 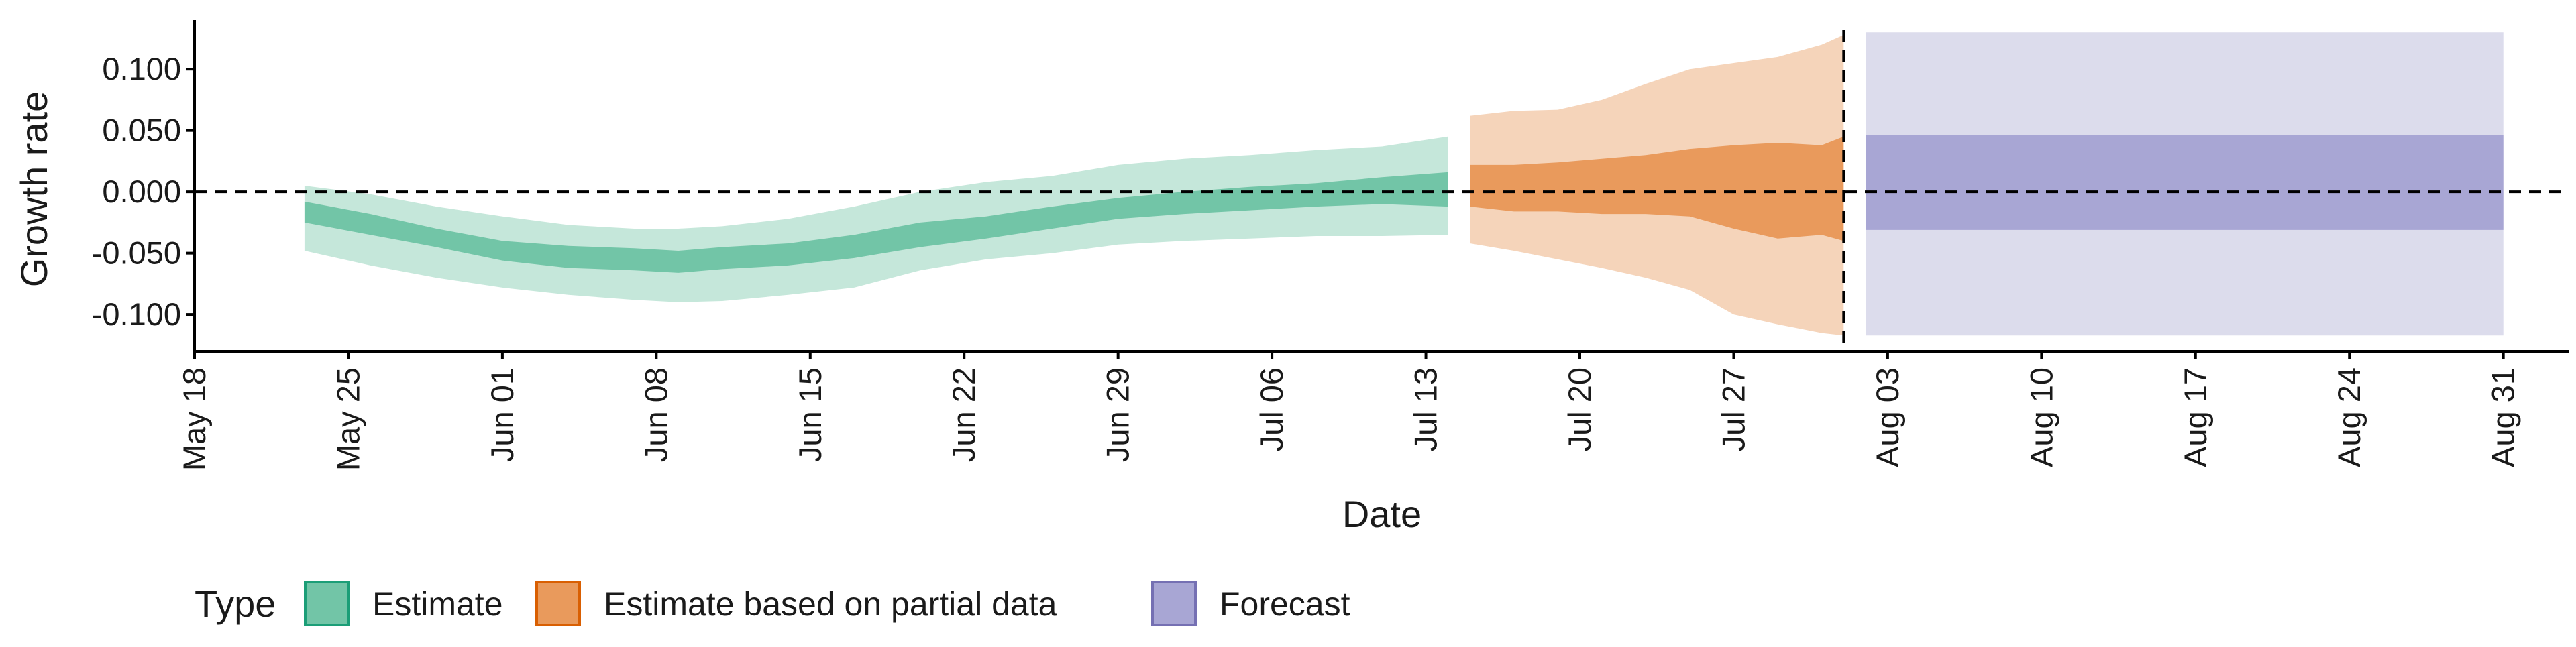 I want to click on y-tick-label: 0.000, so click(x=141, y=192).